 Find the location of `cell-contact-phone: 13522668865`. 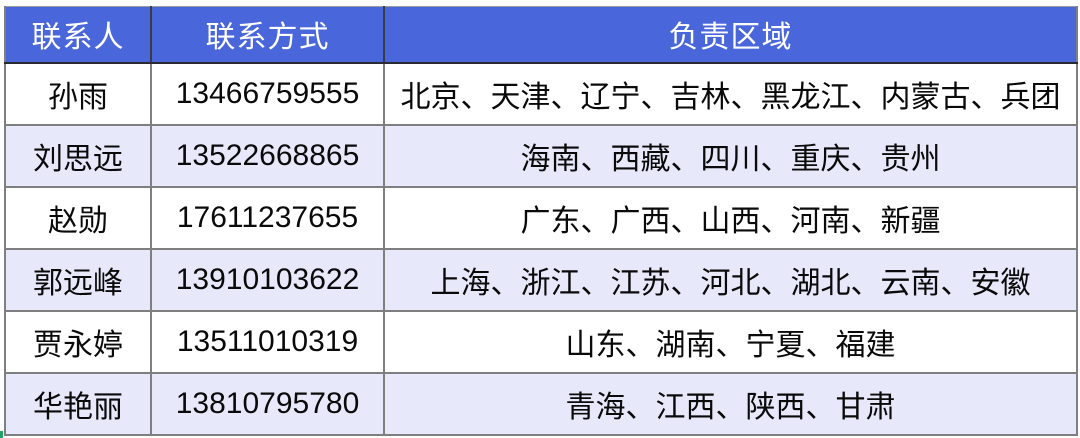

cell-contact-phone: 13522668865 is located at coordinates (267, 155).